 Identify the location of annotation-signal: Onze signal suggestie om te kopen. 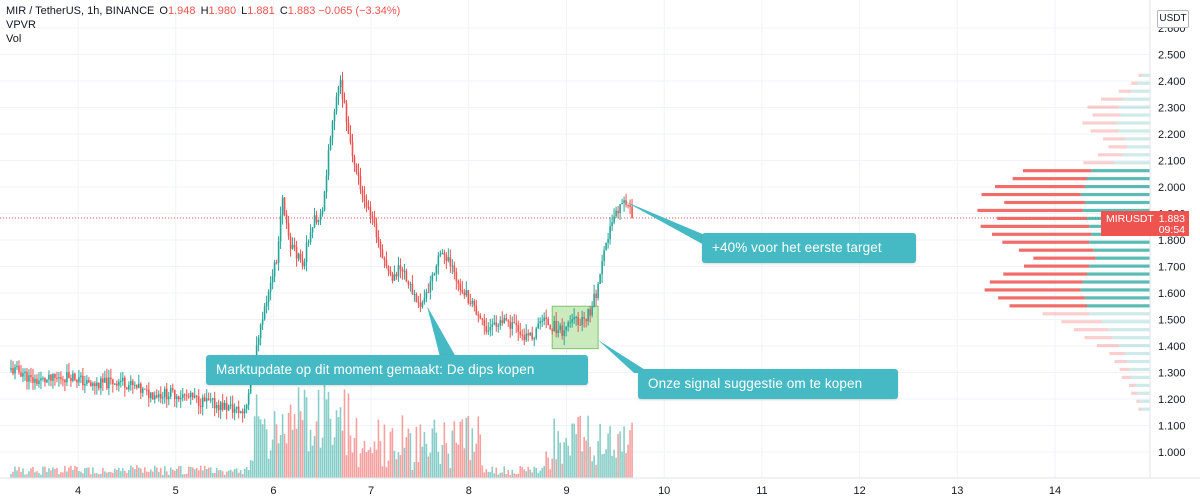
(768, 384).